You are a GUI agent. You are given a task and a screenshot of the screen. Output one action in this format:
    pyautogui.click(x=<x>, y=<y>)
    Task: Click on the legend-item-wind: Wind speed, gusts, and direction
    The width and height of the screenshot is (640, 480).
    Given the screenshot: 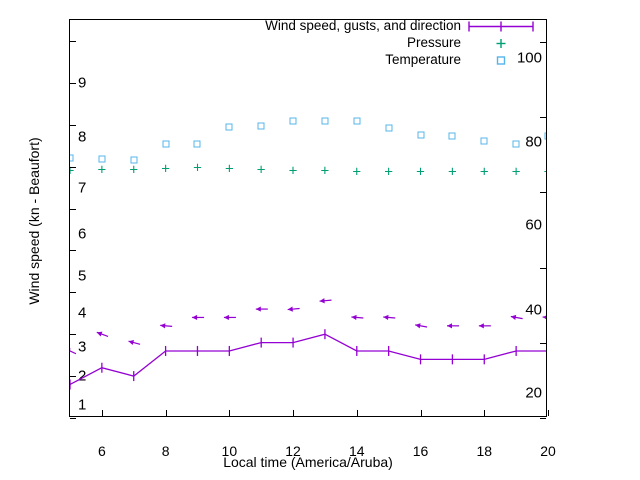 What is the action you would take?
    pyautogui.click(x=381, y=26)
    